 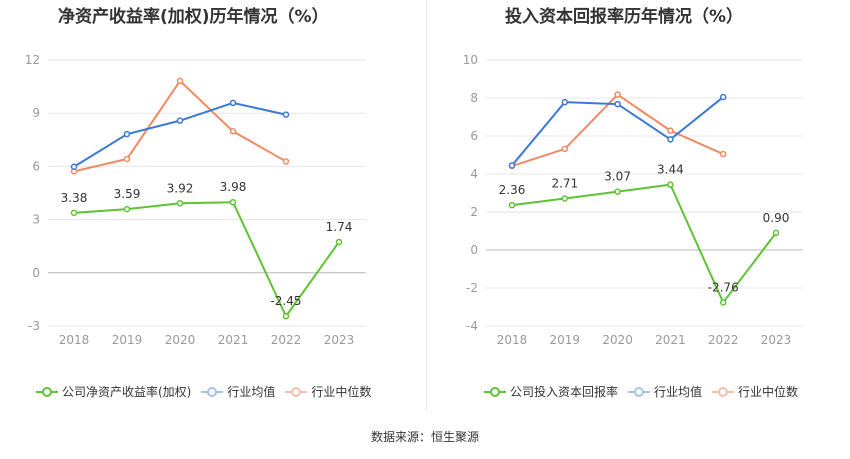 What do you see at coordinates (768, 392) in the screenshot?
I see `legend2-median-label: 行业中位数` at bounding box center [768, 392].